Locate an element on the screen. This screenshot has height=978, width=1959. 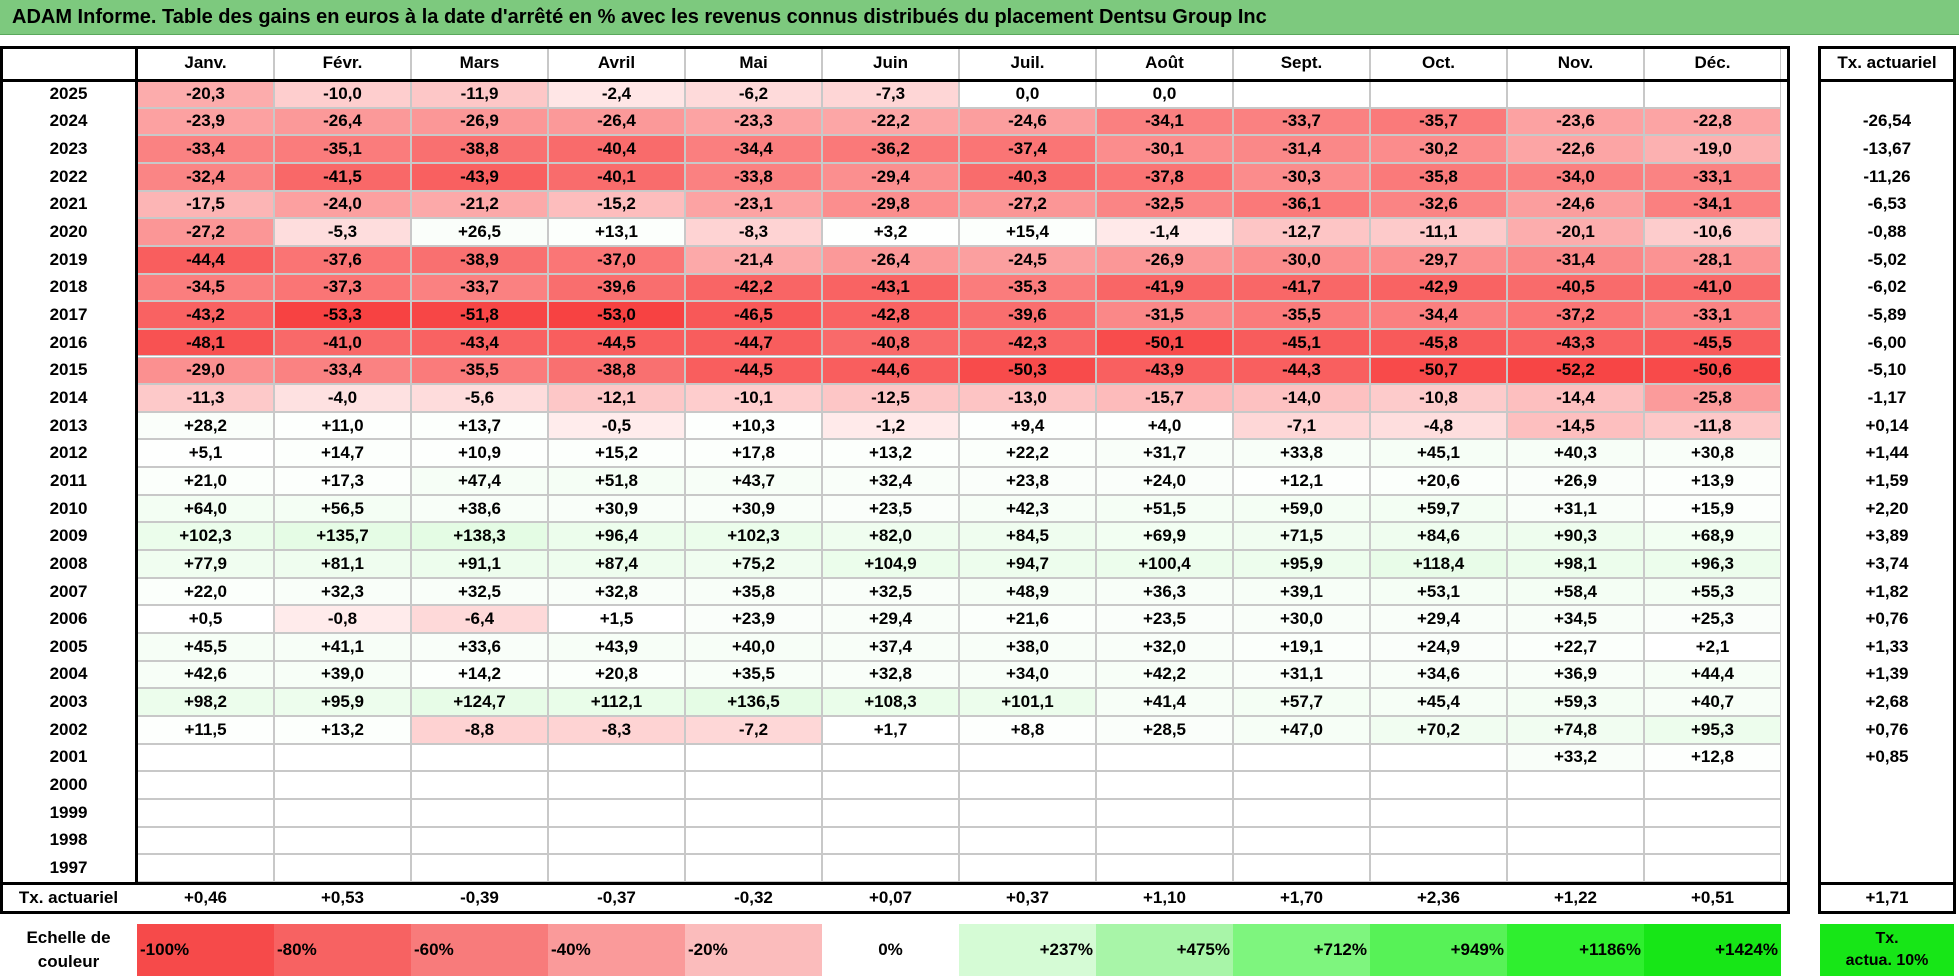
heatmap-cell: -38,9 is located at coordinates (479, 259).